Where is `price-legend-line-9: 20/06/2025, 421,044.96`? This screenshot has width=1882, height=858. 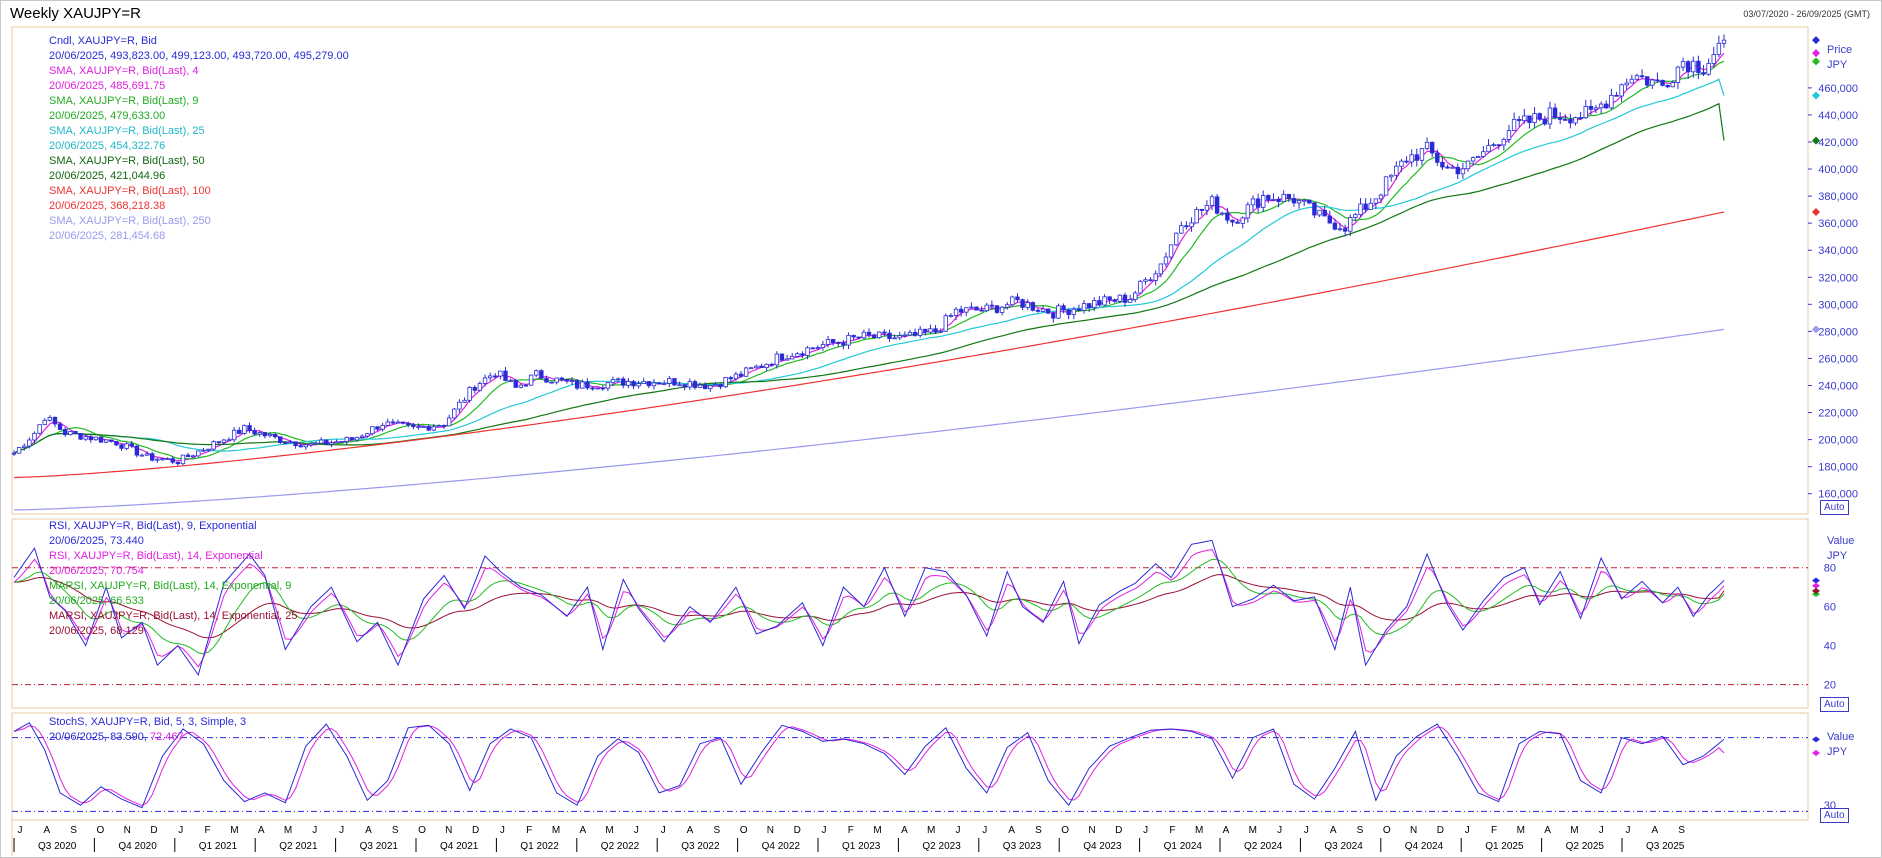 price-legend-line-9: 20/06/2025, 421,044.96 is located at coordinates (107, 176).